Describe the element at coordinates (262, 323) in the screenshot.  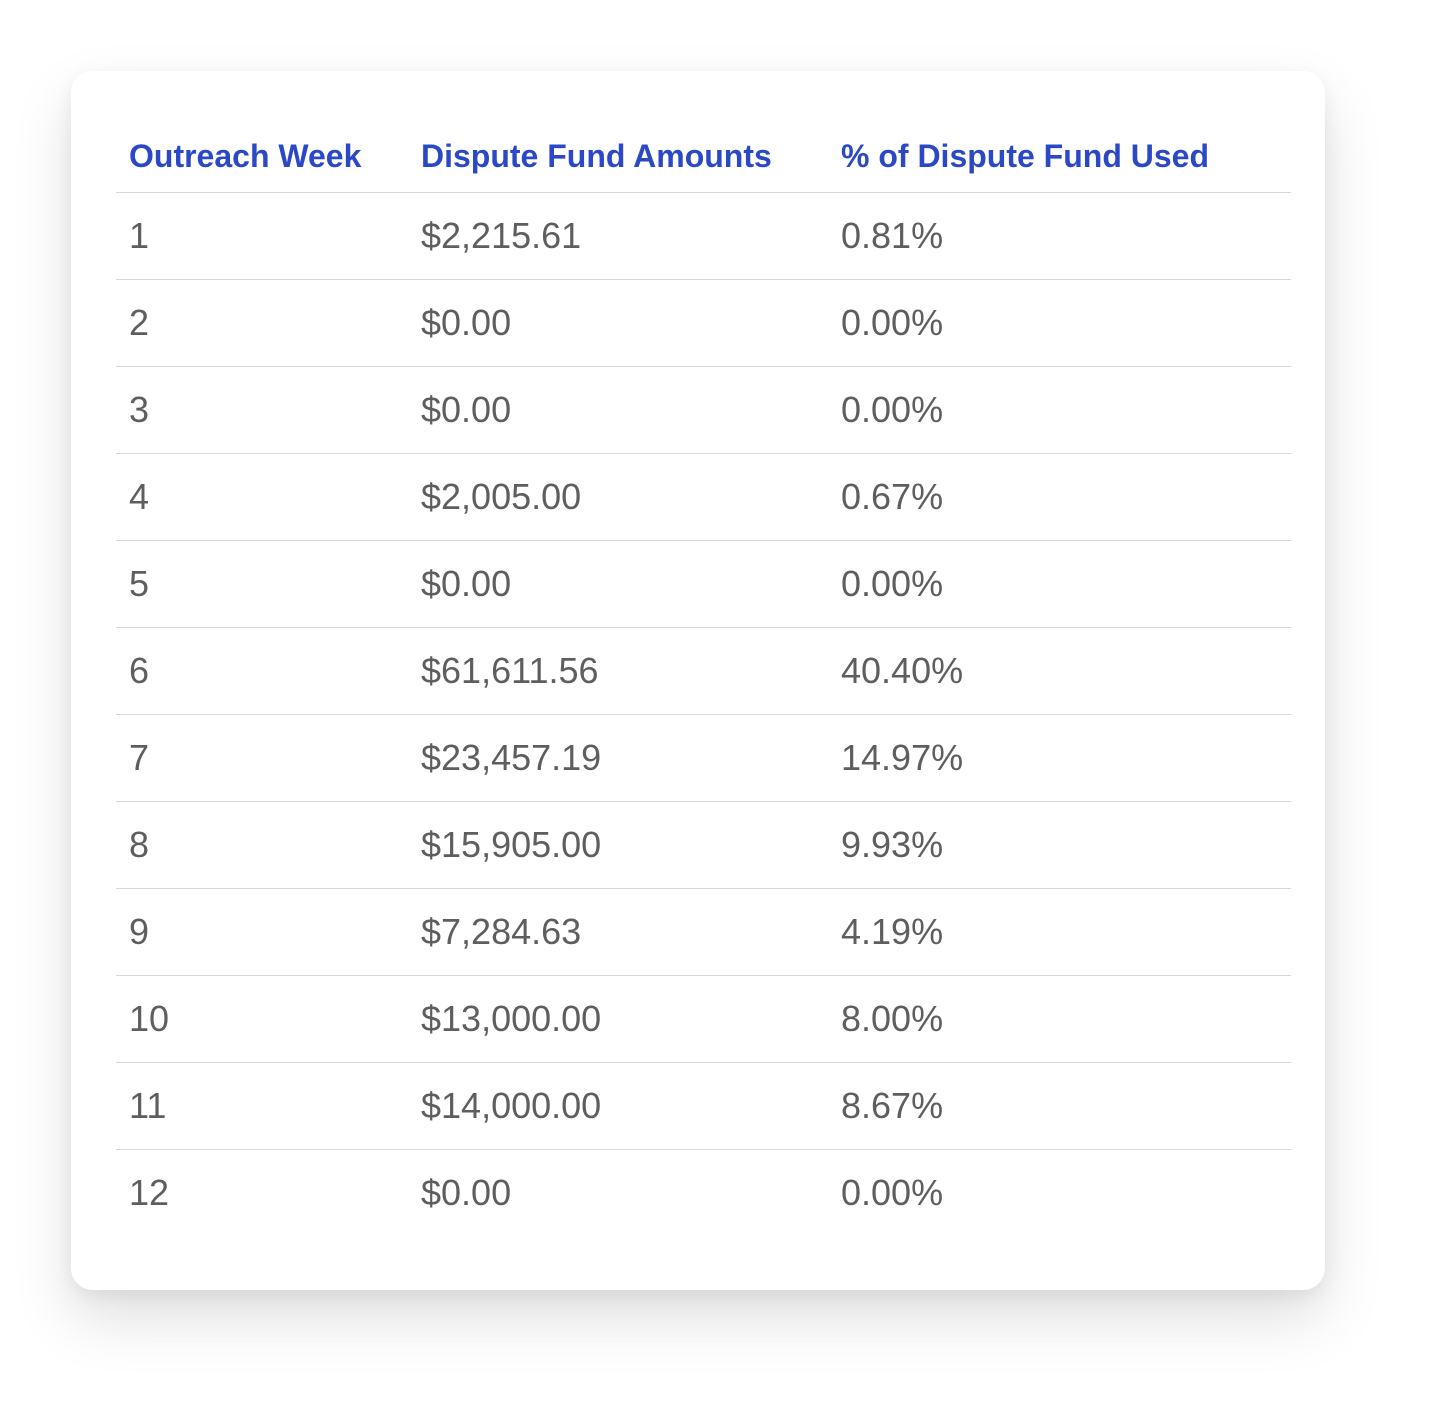
I see `cell-week: 2` at that location.